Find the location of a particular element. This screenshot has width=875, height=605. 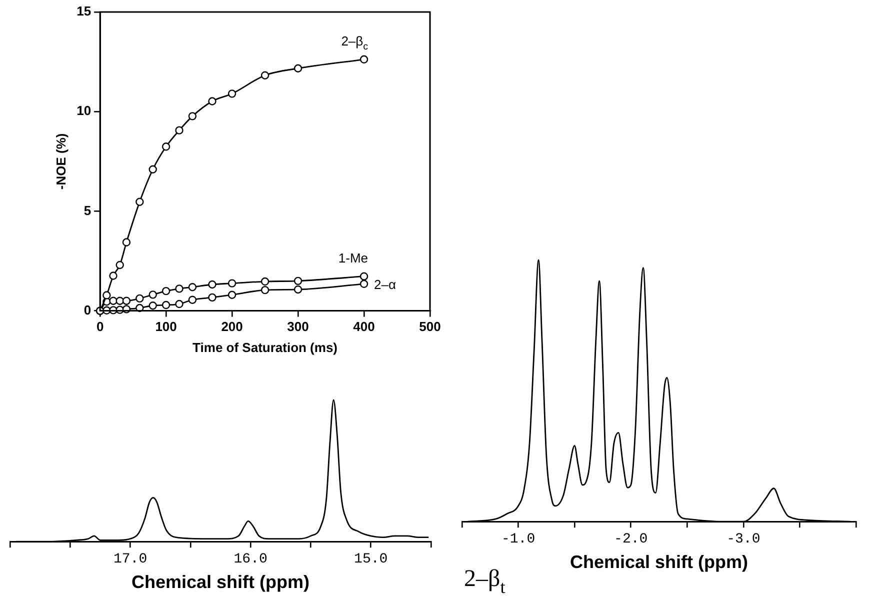

x-tick-label: 17.0 is located at coordinates (130, 560).